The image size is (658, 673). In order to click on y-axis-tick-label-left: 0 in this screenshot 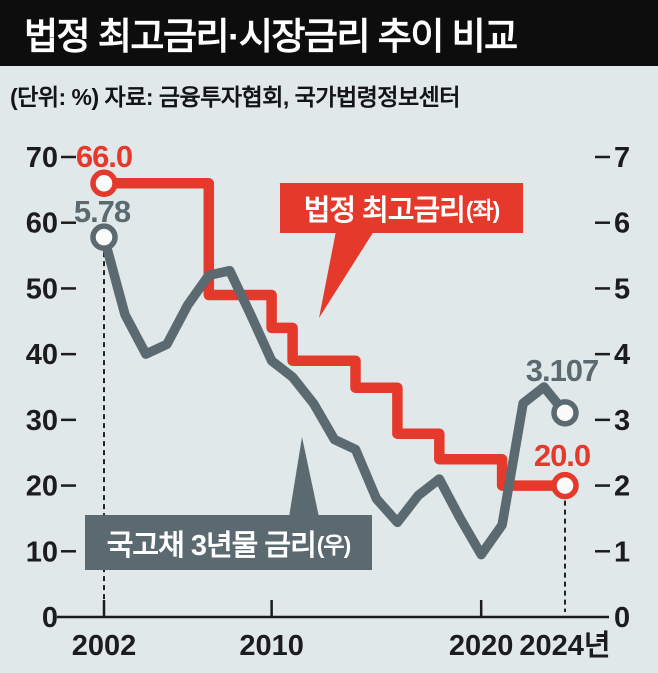, I will do `click(50, 618)`.